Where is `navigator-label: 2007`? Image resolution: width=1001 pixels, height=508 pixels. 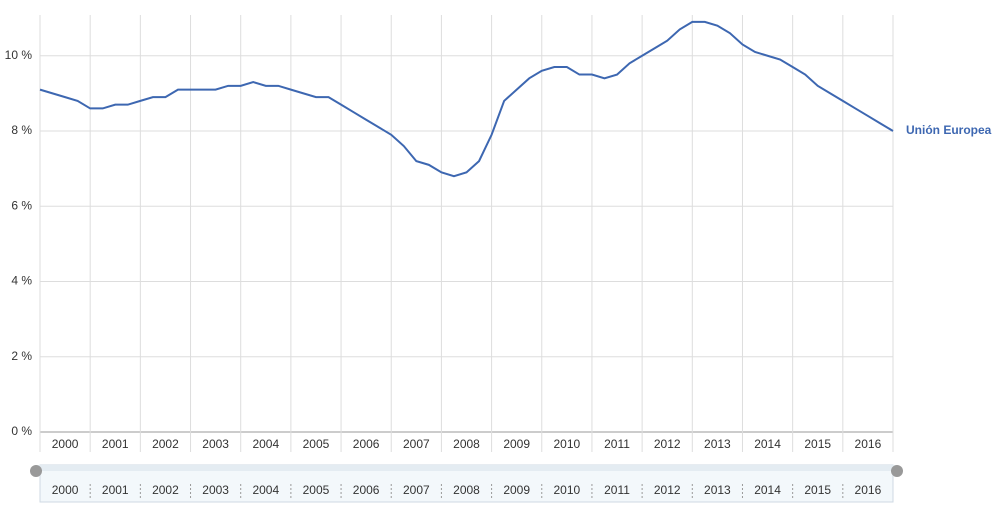 navigator-label: 2007 is located at coordinates (416, 490).